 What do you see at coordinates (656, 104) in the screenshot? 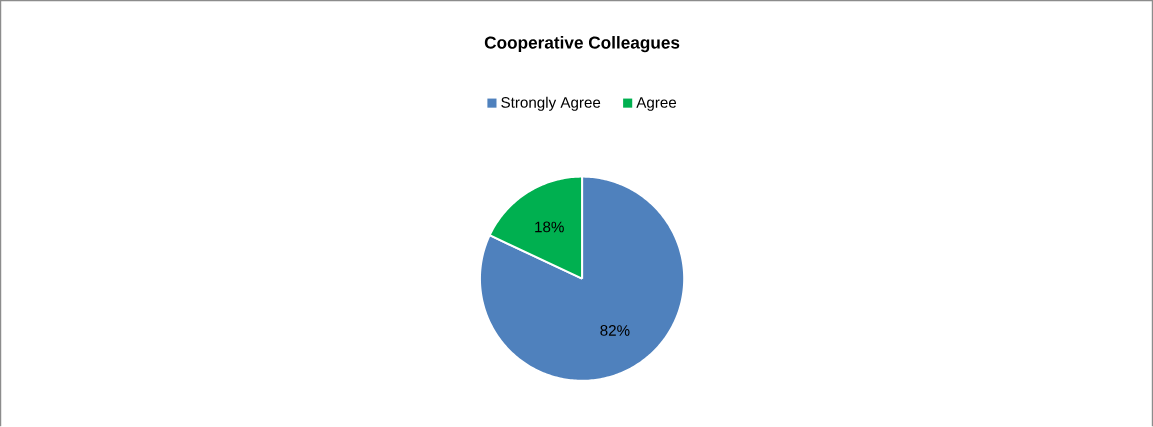
I see `legend-label: Agree` at bounding box center [656, 104].